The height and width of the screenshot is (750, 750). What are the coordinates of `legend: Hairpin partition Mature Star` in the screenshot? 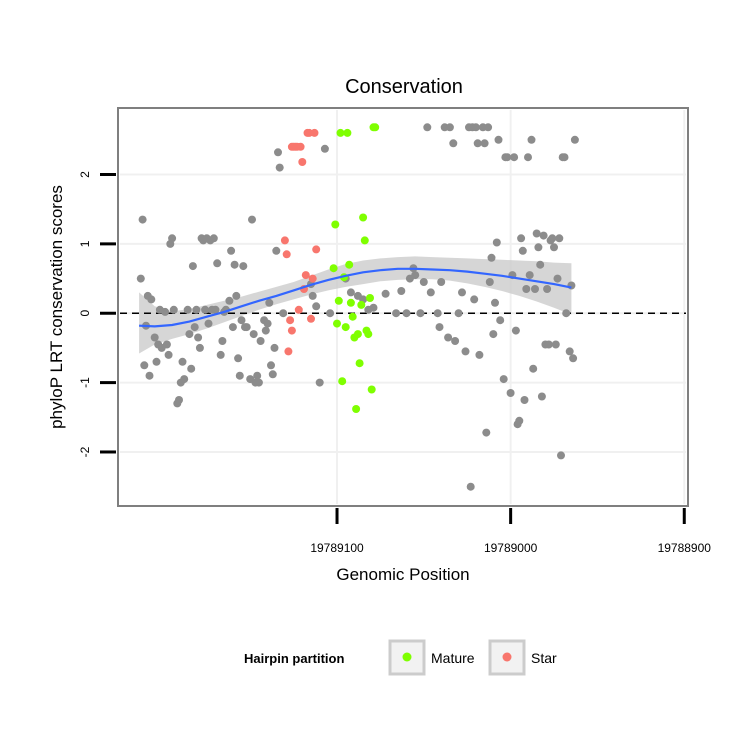 It's located at (400, 657).